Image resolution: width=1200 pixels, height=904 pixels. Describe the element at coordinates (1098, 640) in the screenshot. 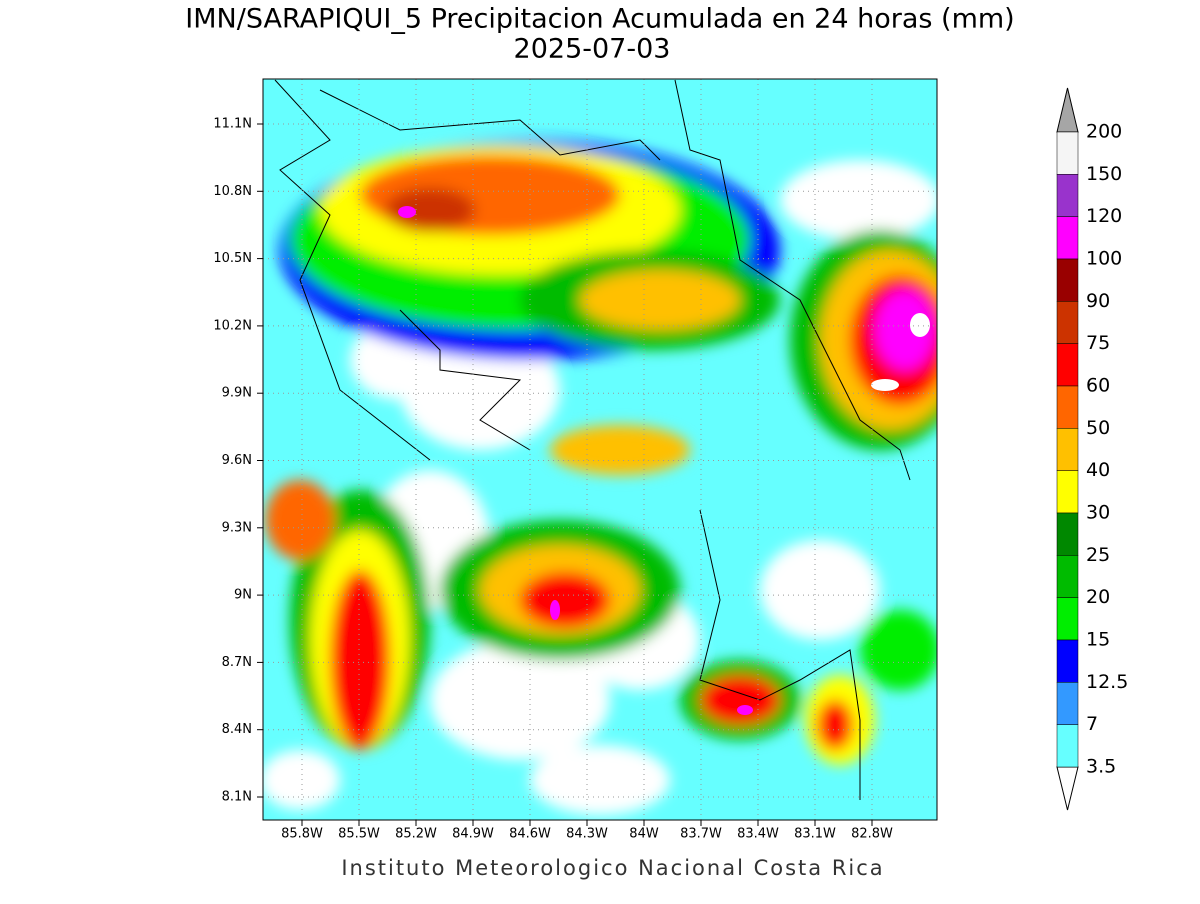

I see `colorbar-label: 15` at that location.